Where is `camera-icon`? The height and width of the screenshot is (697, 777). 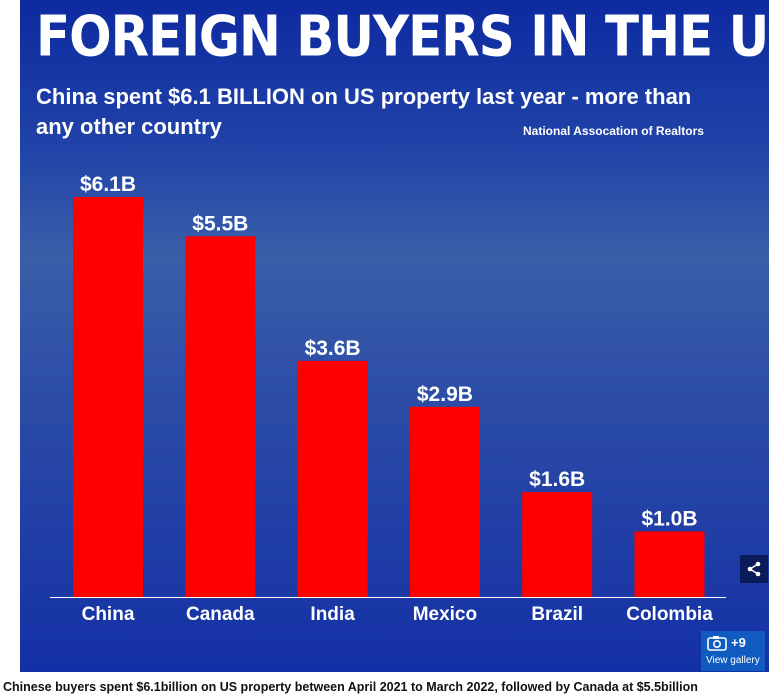 camera-icon is located at coordinates (717, 643).